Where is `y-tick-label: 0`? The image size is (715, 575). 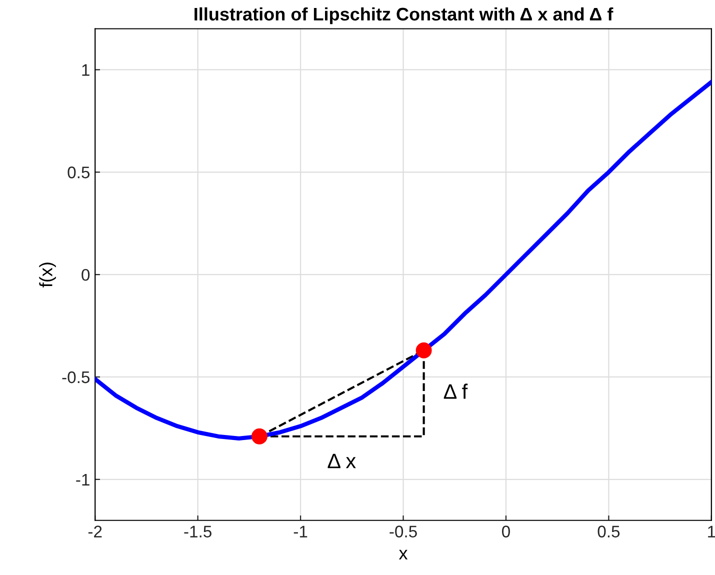 y-tick-label: 0 is located at coordinates (86, 274).